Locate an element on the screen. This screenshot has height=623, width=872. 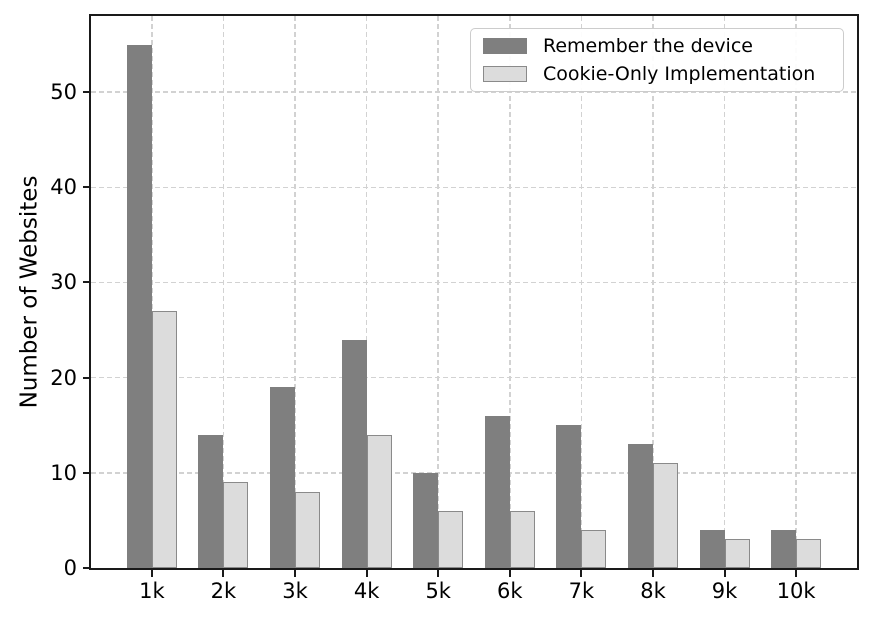
bar-cookie-only-1k is located at coordinates (164, 439).